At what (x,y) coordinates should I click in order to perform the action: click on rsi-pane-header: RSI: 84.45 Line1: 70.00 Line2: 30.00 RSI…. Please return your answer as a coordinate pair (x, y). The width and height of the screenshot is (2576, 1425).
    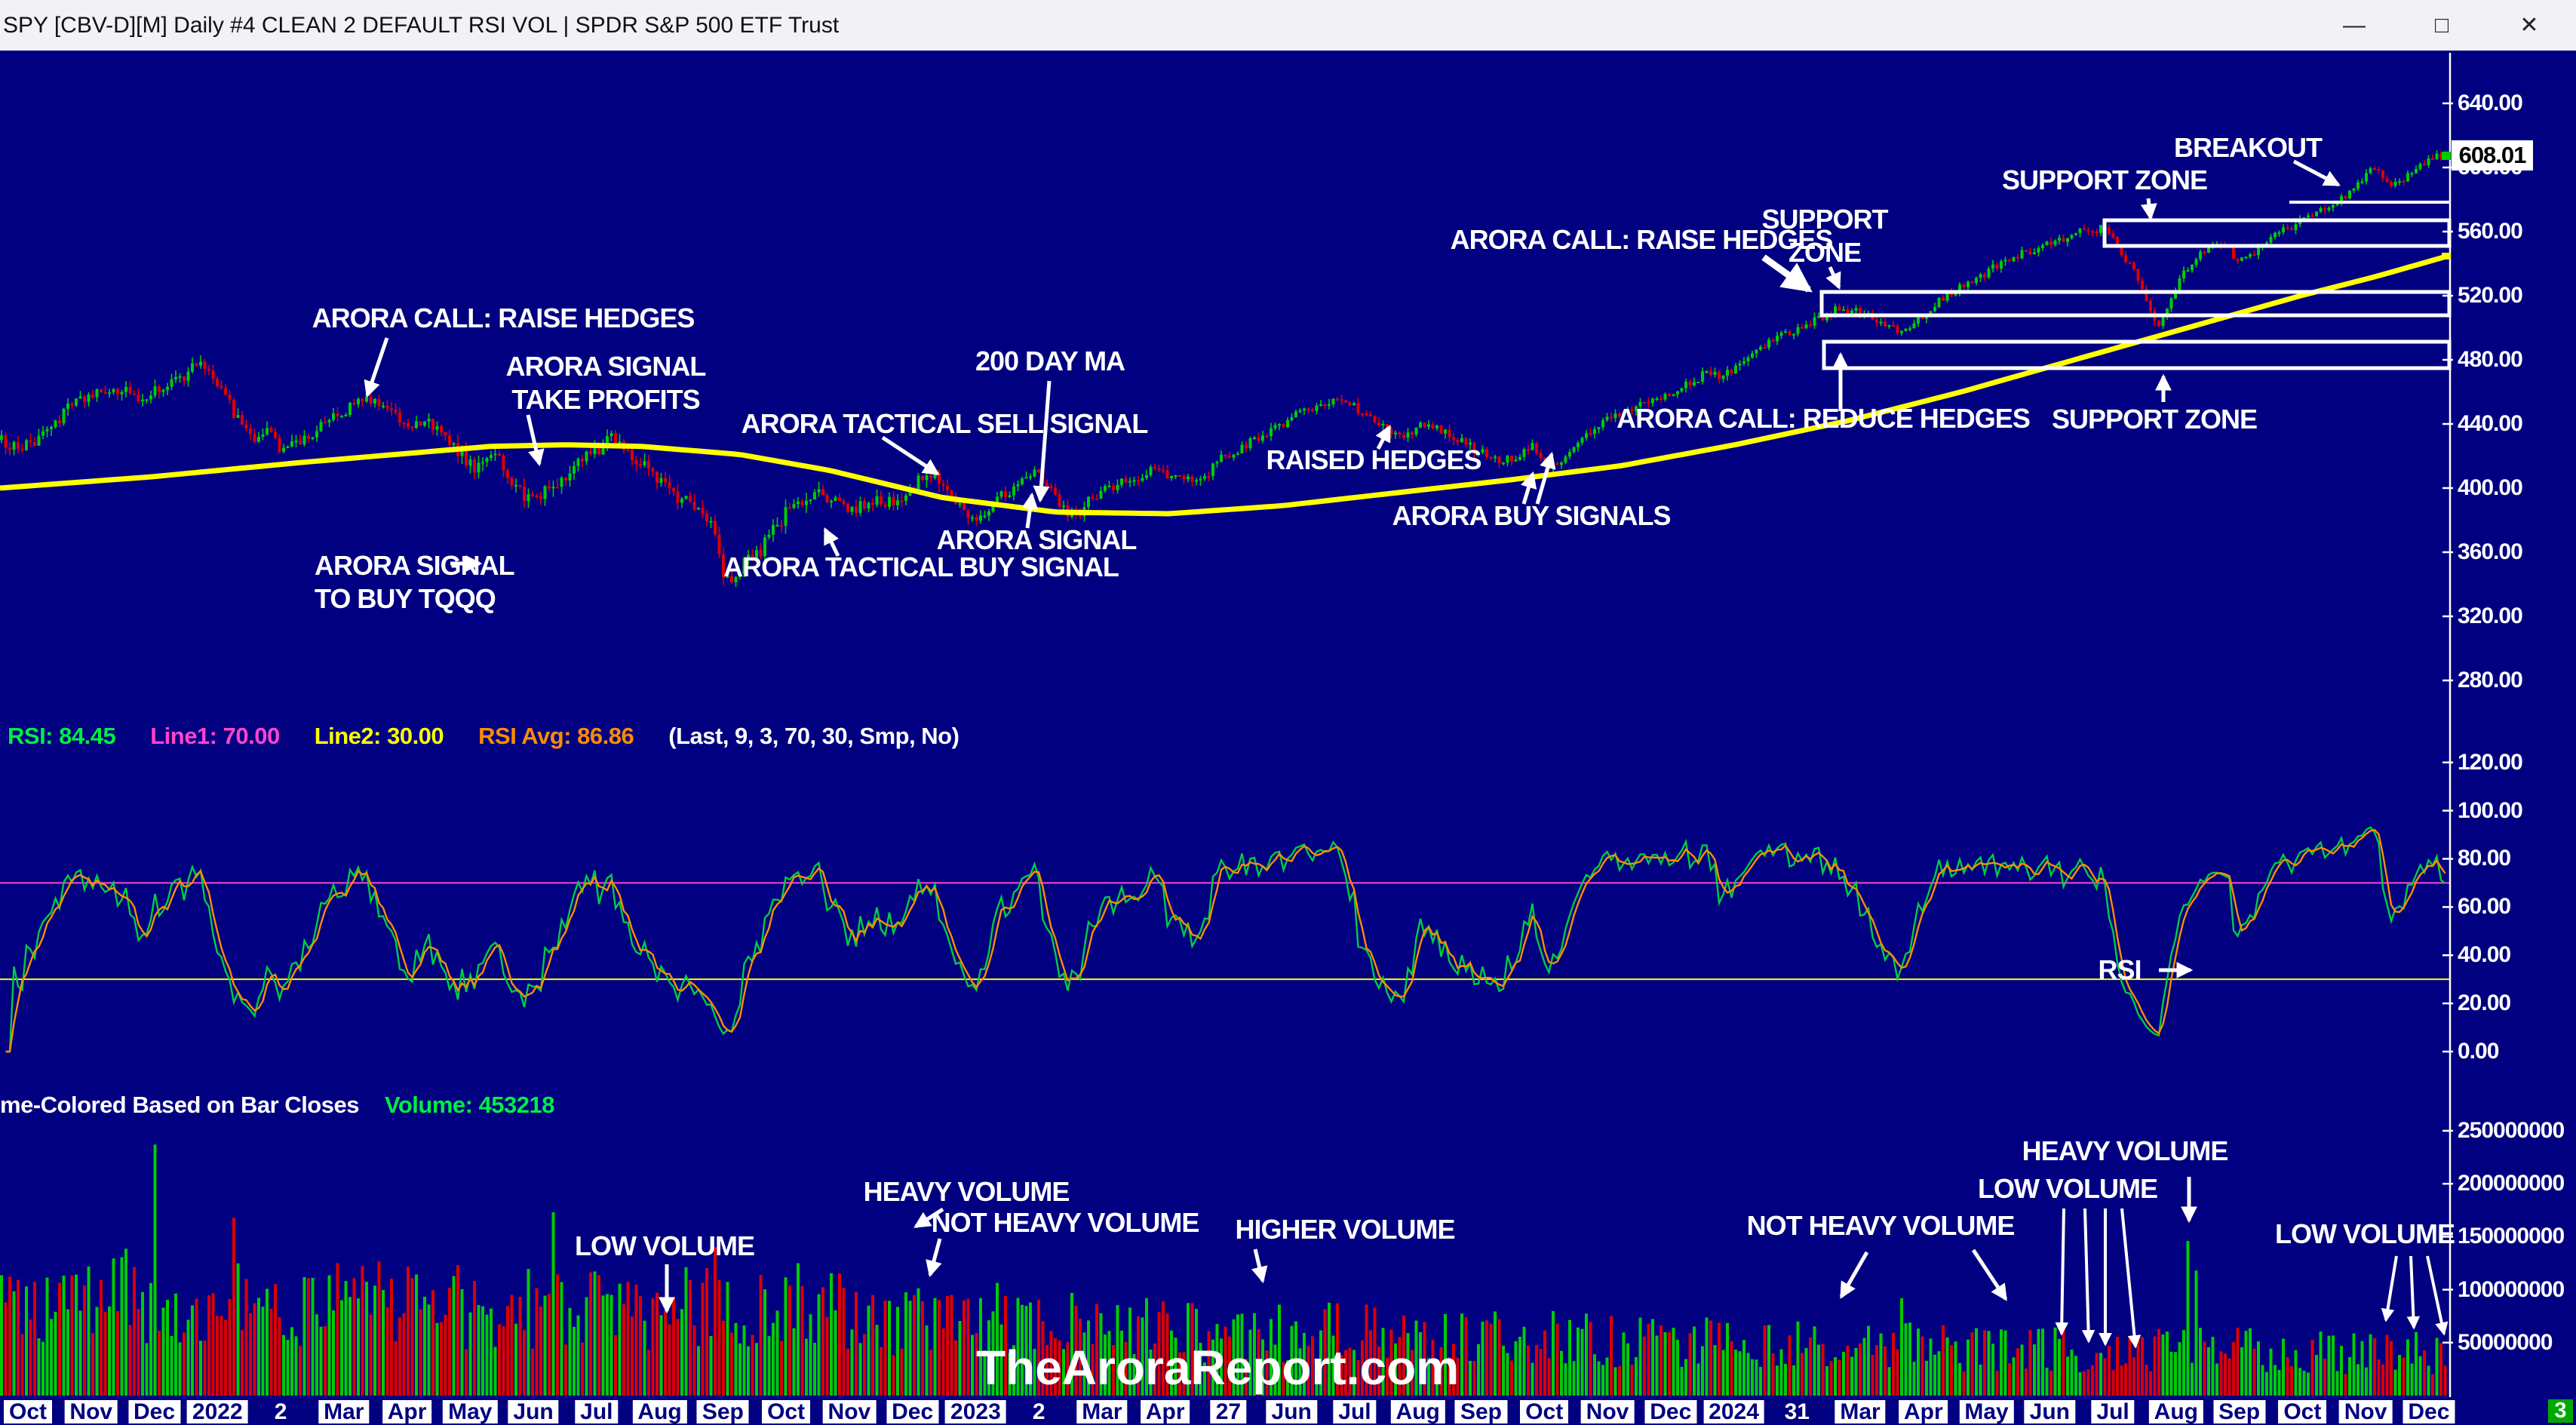
    Looking at the image, I should click on (483, 736).